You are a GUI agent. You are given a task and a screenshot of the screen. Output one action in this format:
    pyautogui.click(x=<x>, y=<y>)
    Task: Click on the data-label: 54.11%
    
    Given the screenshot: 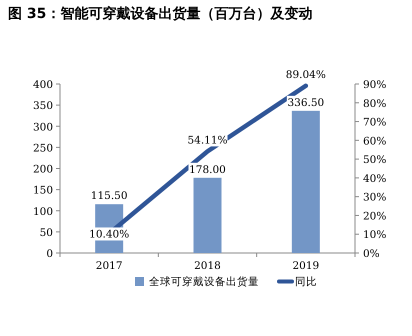 What is the action you would take?
    pyautogui.click(x=207, y=140)
    